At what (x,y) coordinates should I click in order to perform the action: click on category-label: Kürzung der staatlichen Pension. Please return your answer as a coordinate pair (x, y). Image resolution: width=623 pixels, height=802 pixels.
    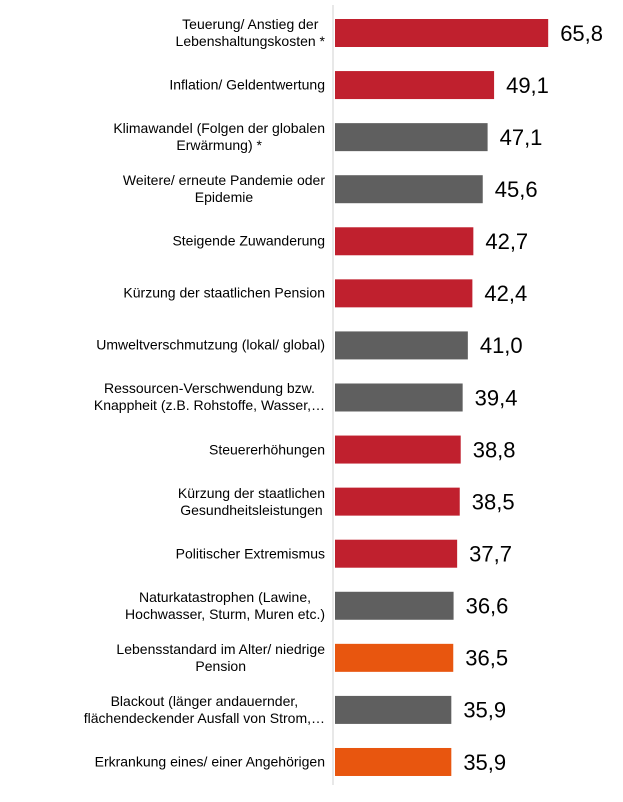
    Looking at the image, I should click on (224, 292).